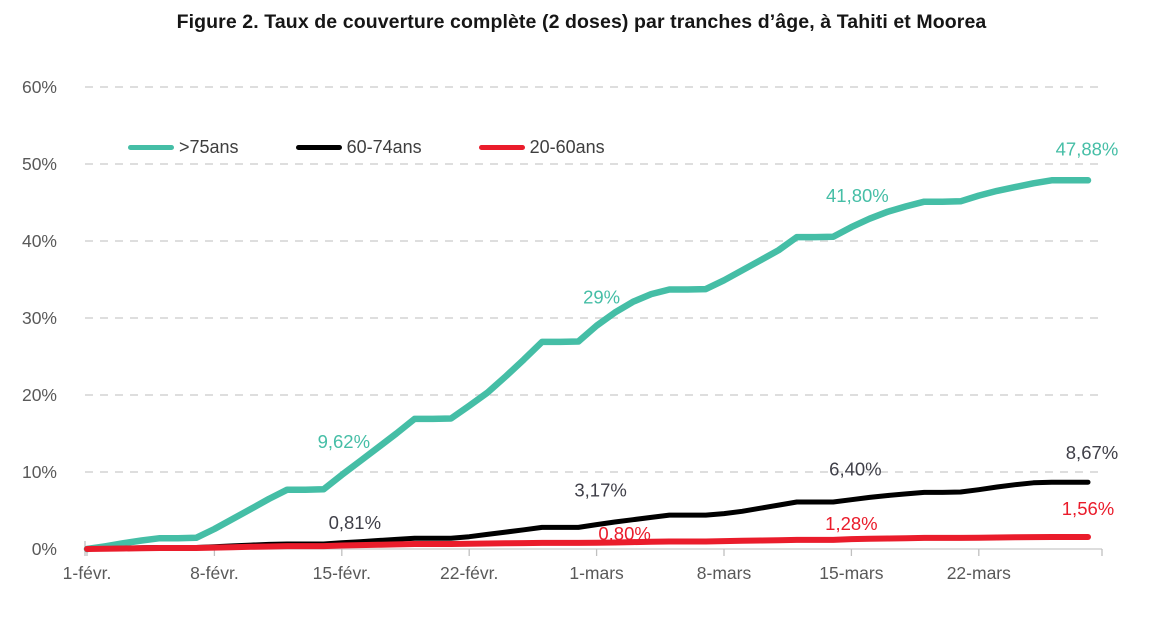  What do you see at coordinates (39, 241) in the screenshot?
I see `y-tick-label: 40%` at bounding box center [39, 241].